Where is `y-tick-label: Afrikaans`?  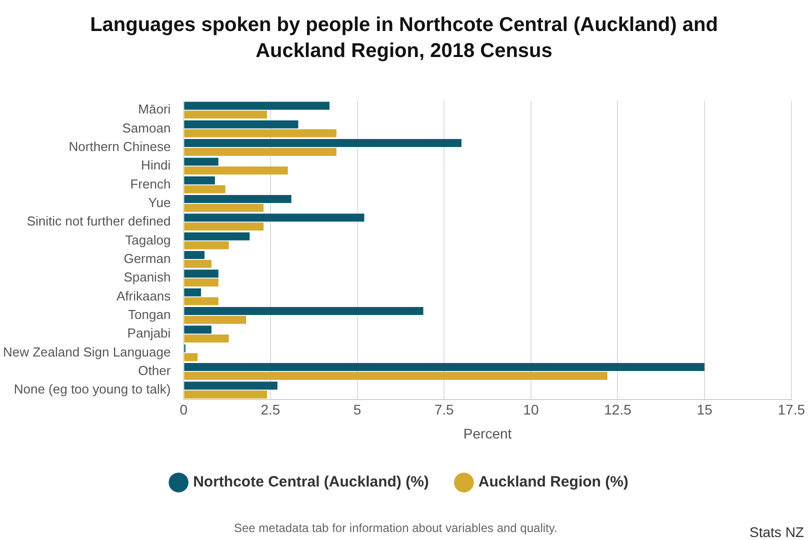
y-tick-label: Afrikaans is located at coordinates (144, 296).